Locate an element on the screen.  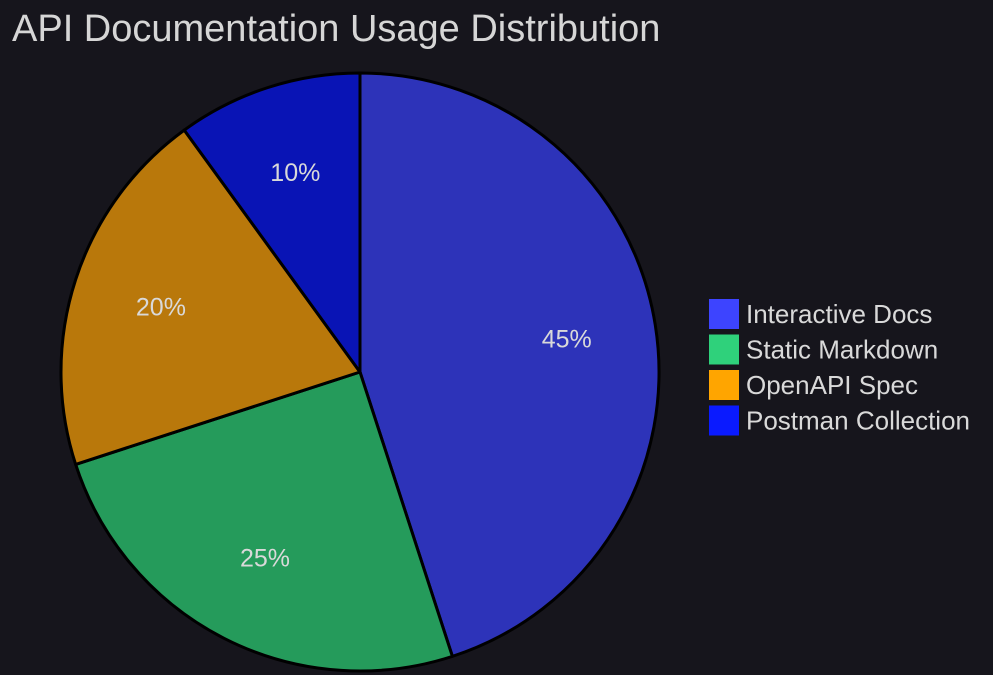
slice-label-postman-collection: 10% is located at coordinates (295, 173).